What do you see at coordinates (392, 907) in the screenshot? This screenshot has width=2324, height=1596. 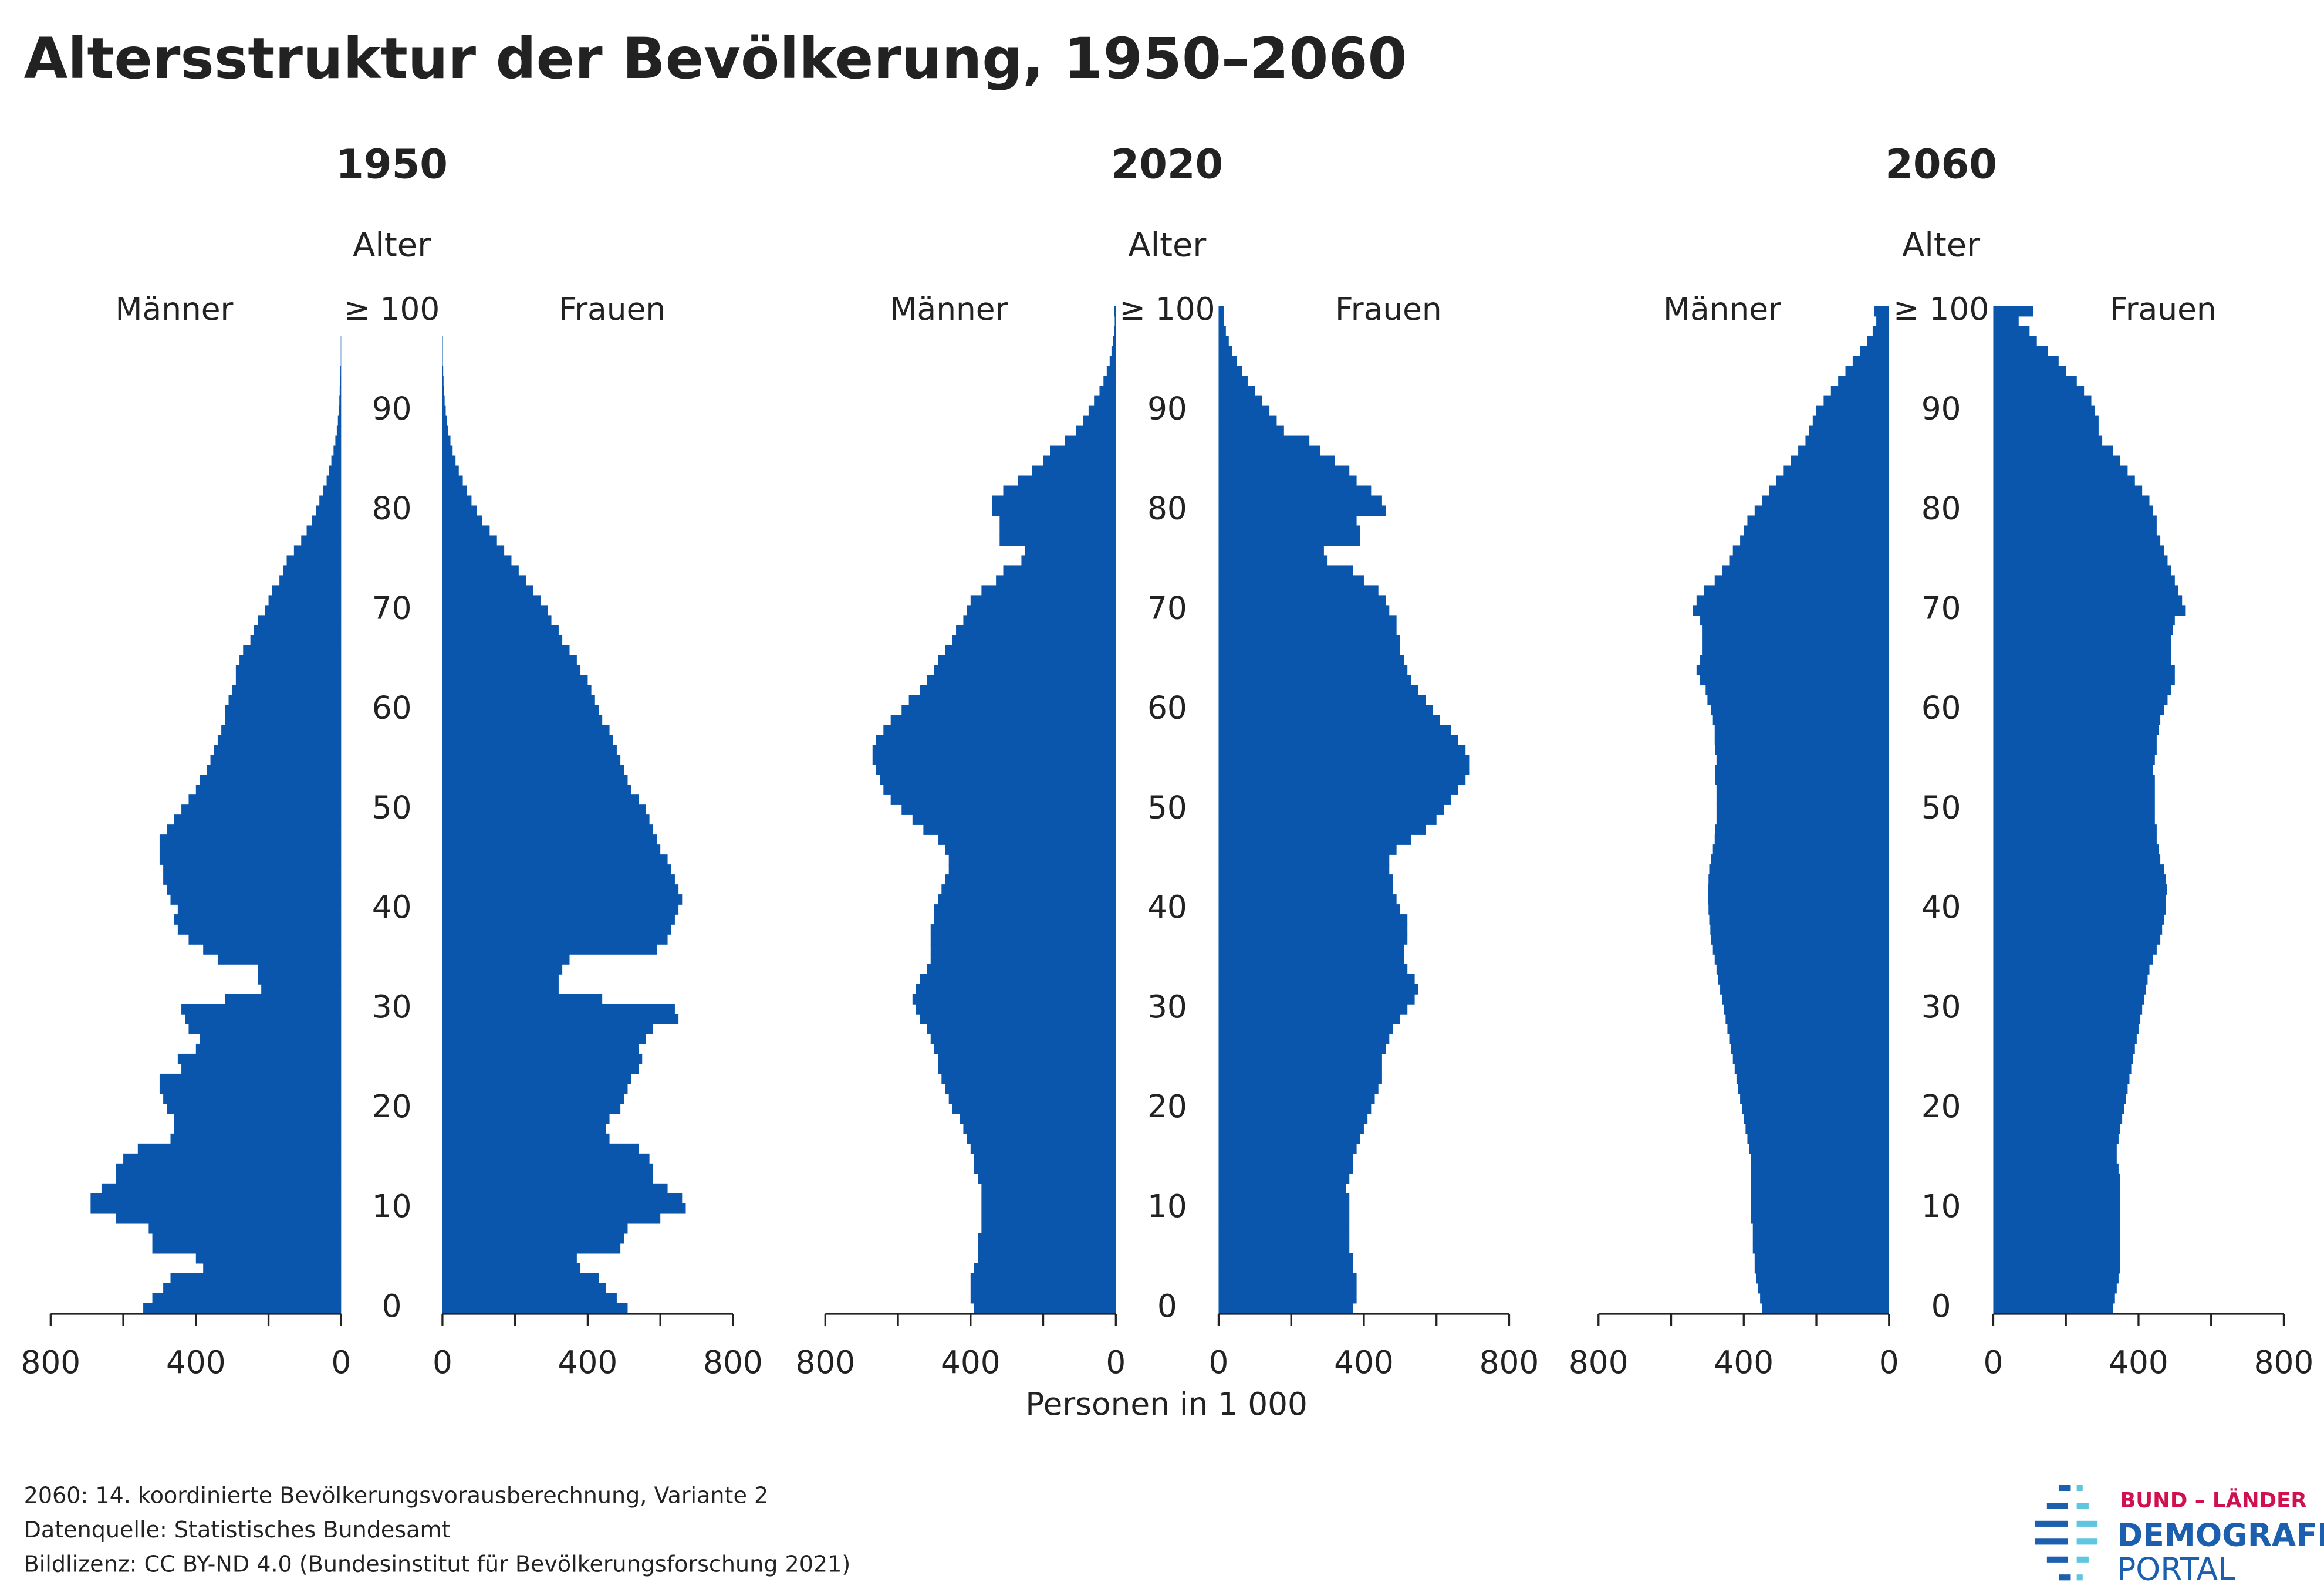 I see `y-tick-label: 40` at bounding box center [392, 907].